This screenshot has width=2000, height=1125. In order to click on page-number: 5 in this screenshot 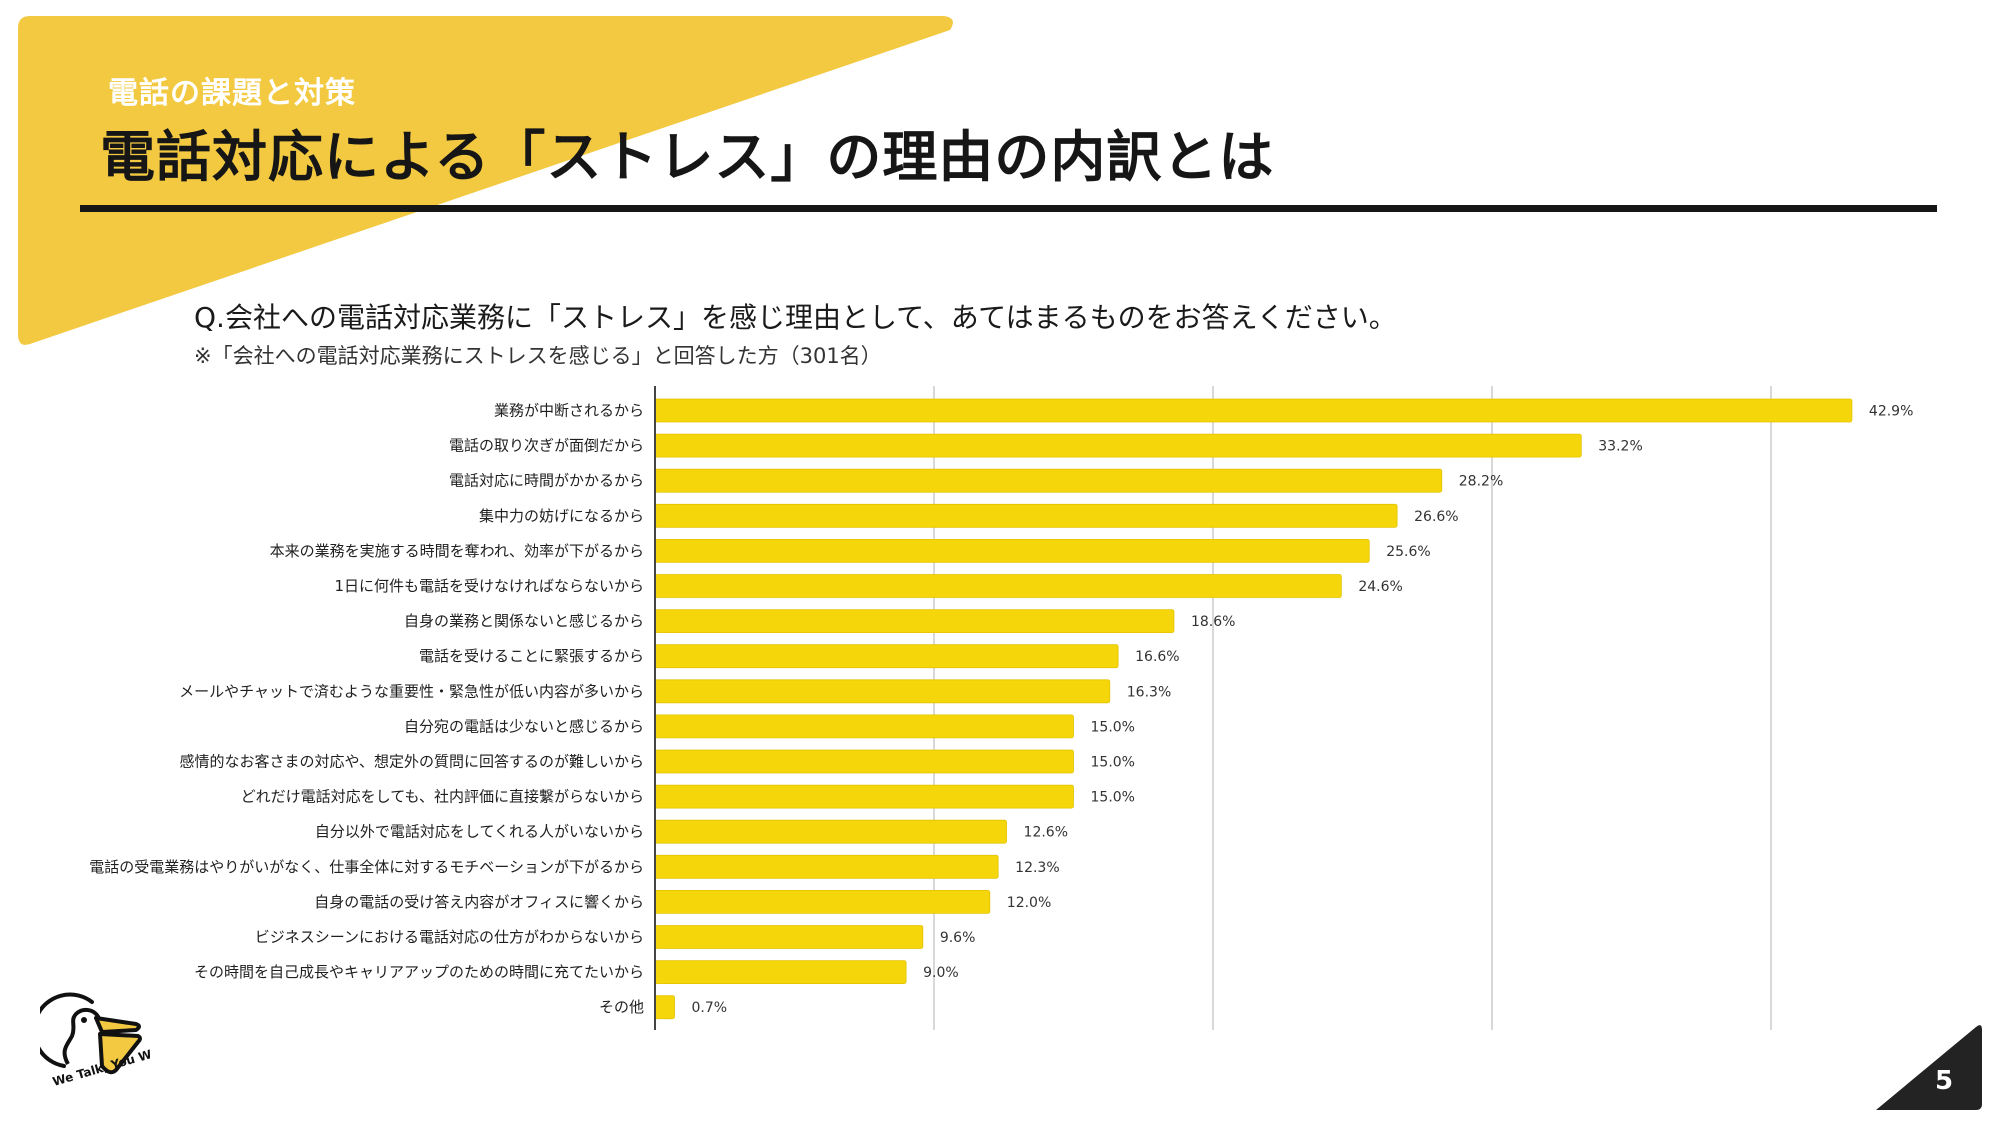, I will do `click(1944, 1081)`.